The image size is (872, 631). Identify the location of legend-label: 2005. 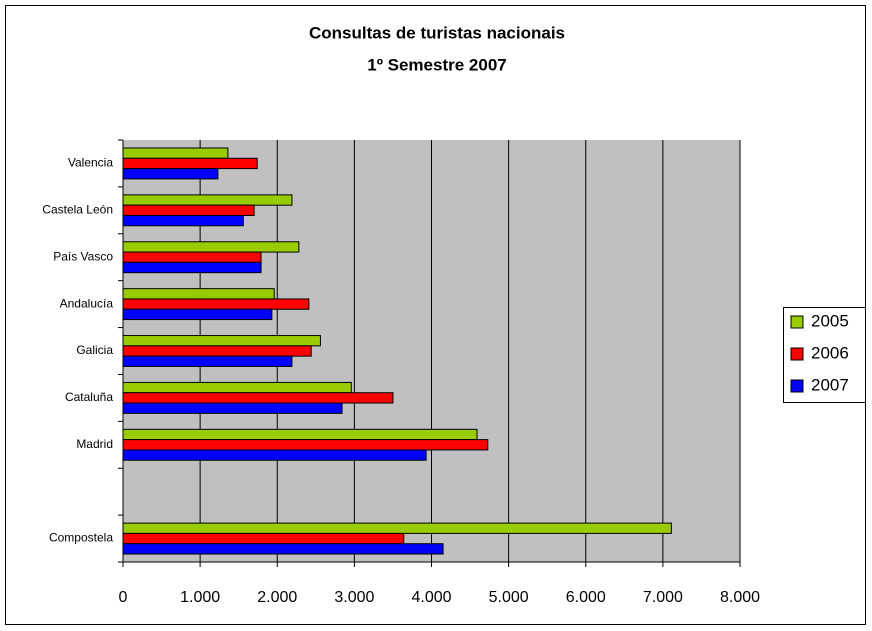
(830, 320).